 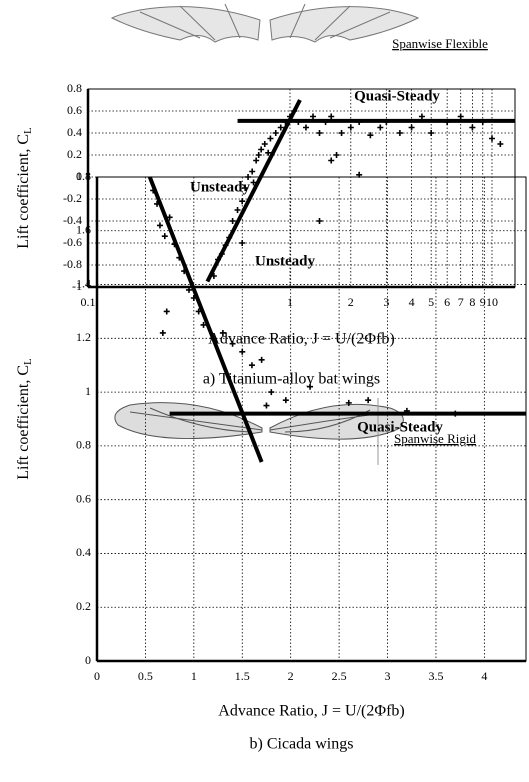 What do you see at coordinates (72, 198) in the screenshot?
I see `y-tick-label: -0.2` at bounding box center [72, 198].